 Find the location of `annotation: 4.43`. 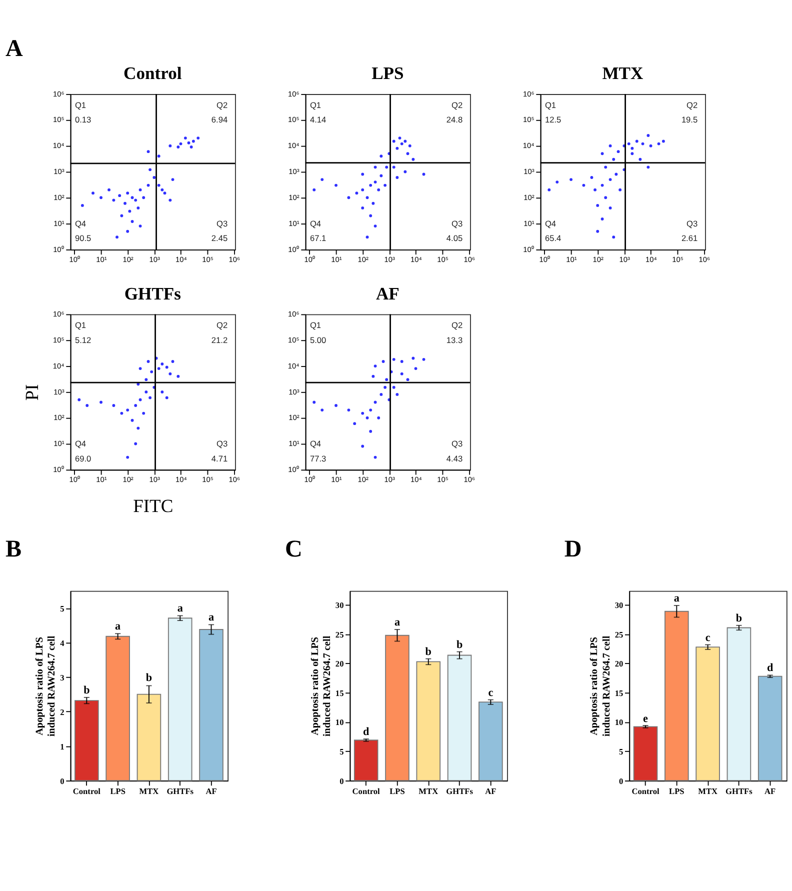

annotation: 4.43 is located at coordinates (454, 458).